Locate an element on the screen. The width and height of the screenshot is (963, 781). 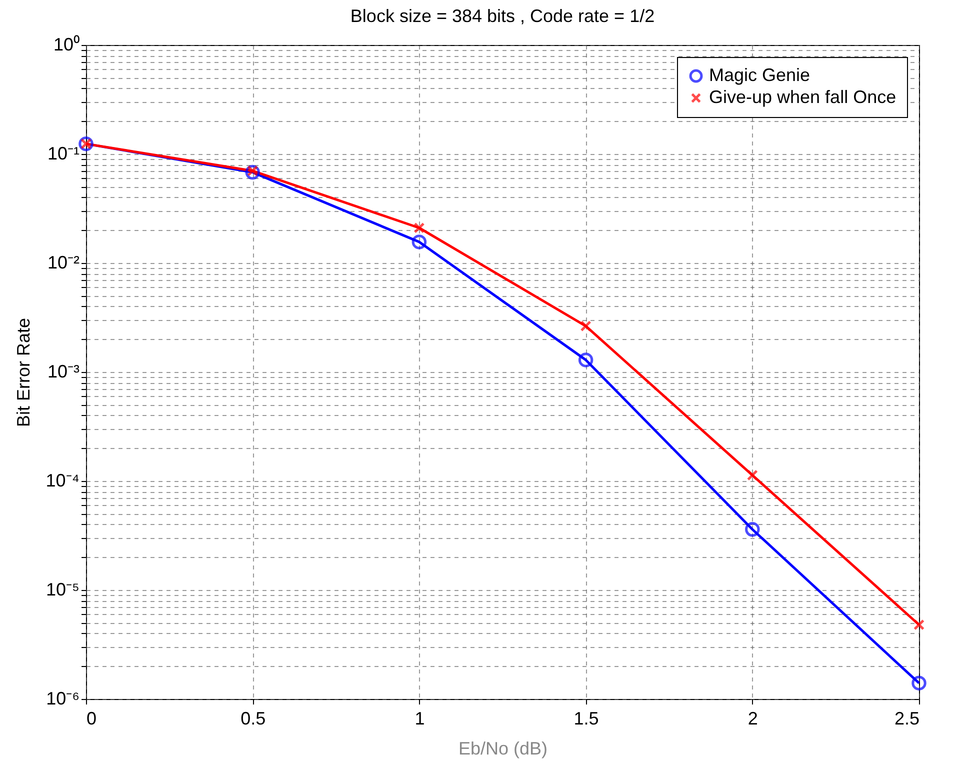
x-tick-label: 0.5 is located at coordinates (253, 718).